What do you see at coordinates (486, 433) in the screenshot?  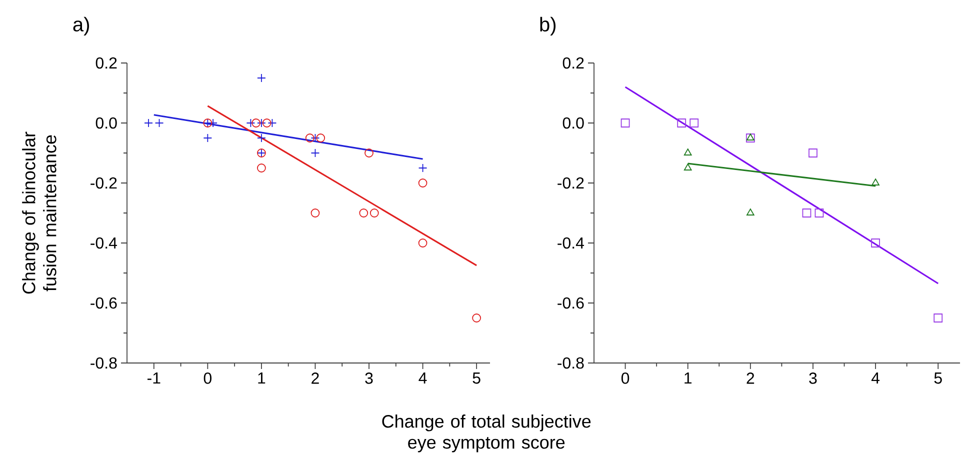 I see `x-axis-title: Change of total subjective eye symptom score` at bounding box center [486, 433].